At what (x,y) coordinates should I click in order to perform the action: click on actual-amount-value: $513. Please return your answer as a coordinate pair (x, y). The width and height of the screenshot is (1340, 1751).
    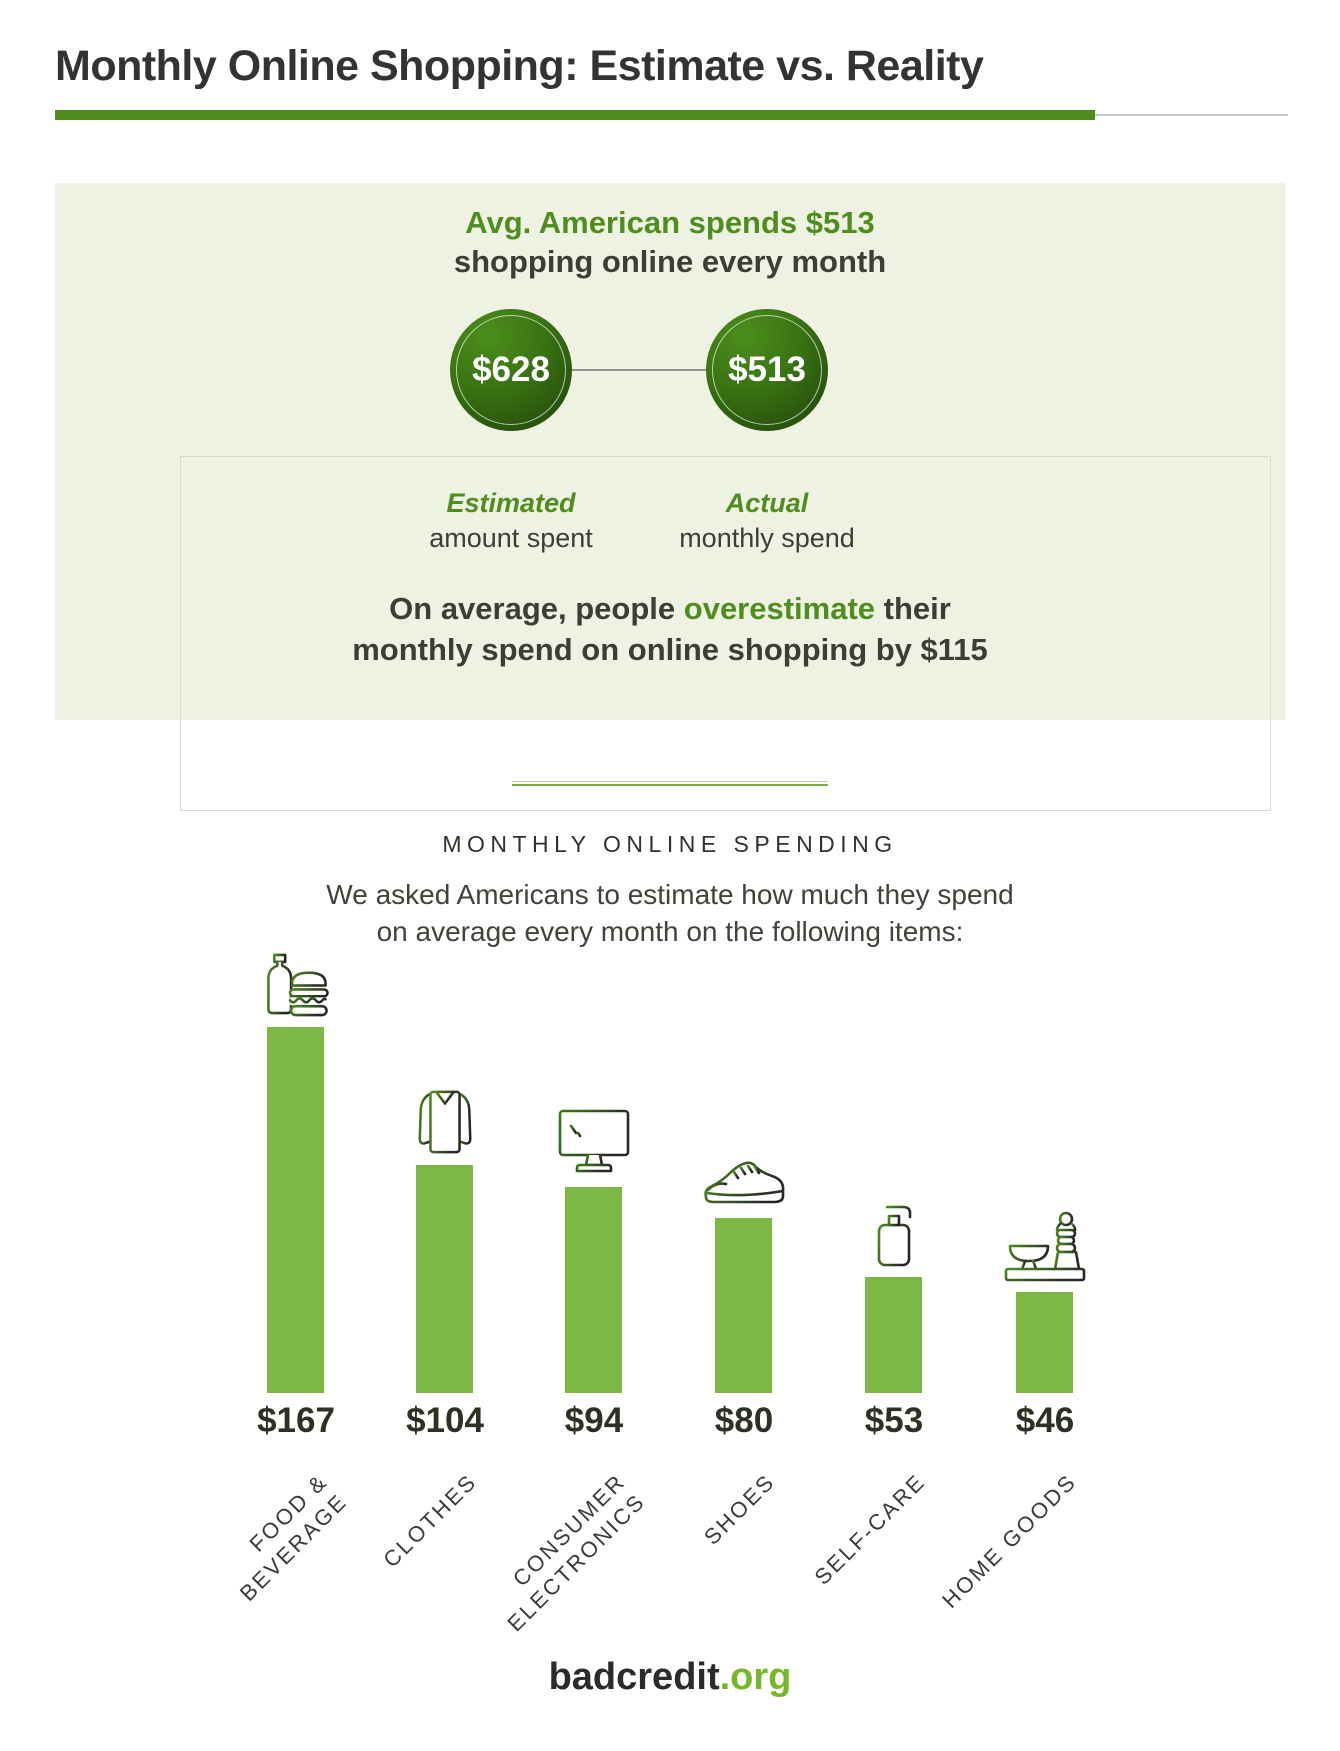
    Looking at the image, I should click on (767, 369).